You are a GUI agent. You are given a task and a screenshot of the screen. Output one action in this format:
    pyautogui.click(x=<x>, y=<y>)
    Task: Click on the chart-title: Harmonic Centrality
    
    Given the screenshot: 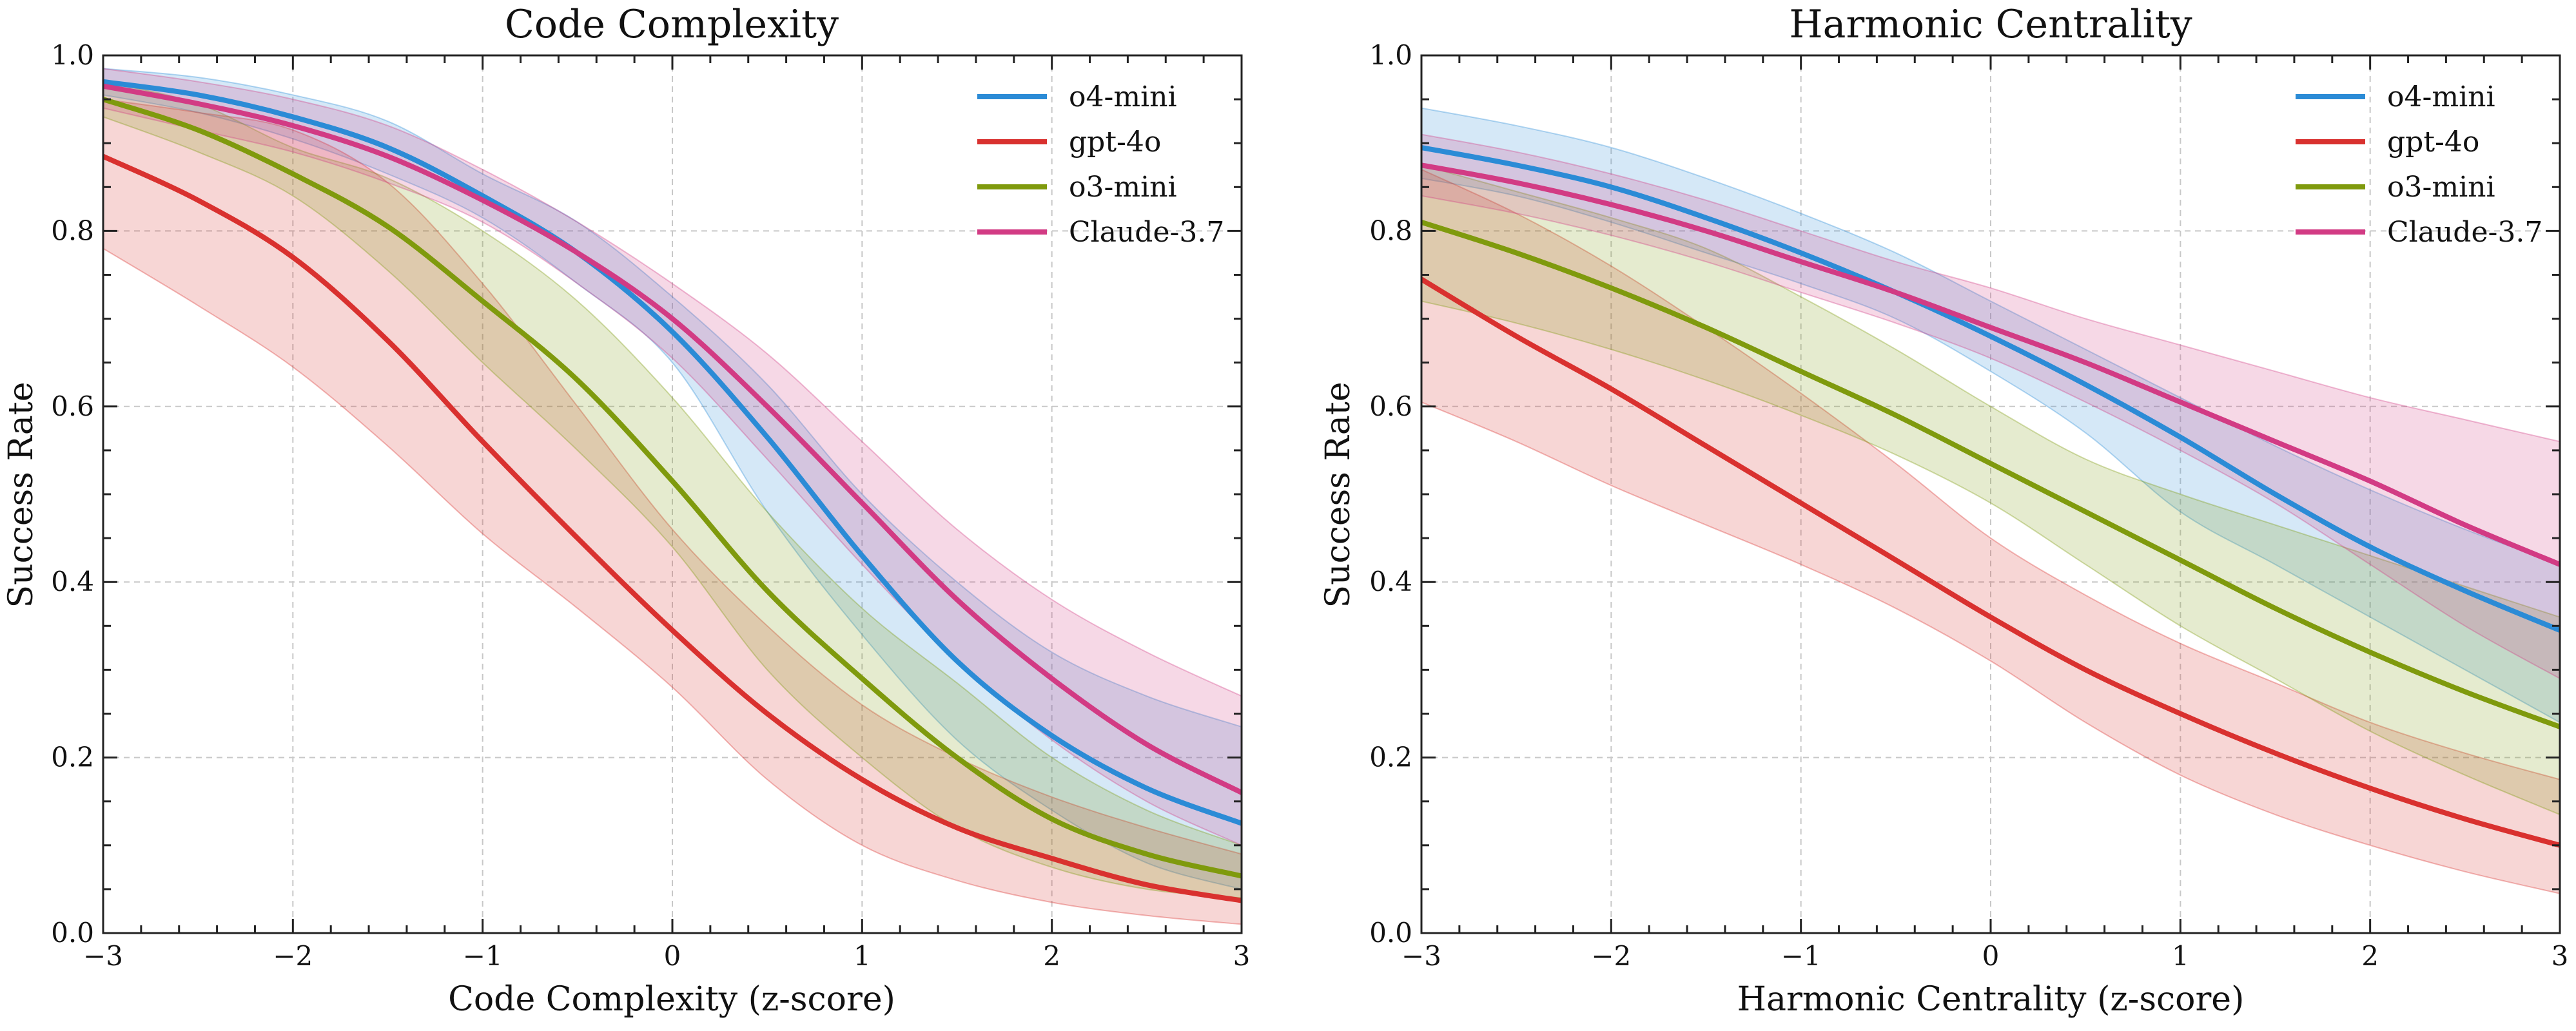 What is the action you would take?
    pyautogui.click(x=1991, y=24)
    